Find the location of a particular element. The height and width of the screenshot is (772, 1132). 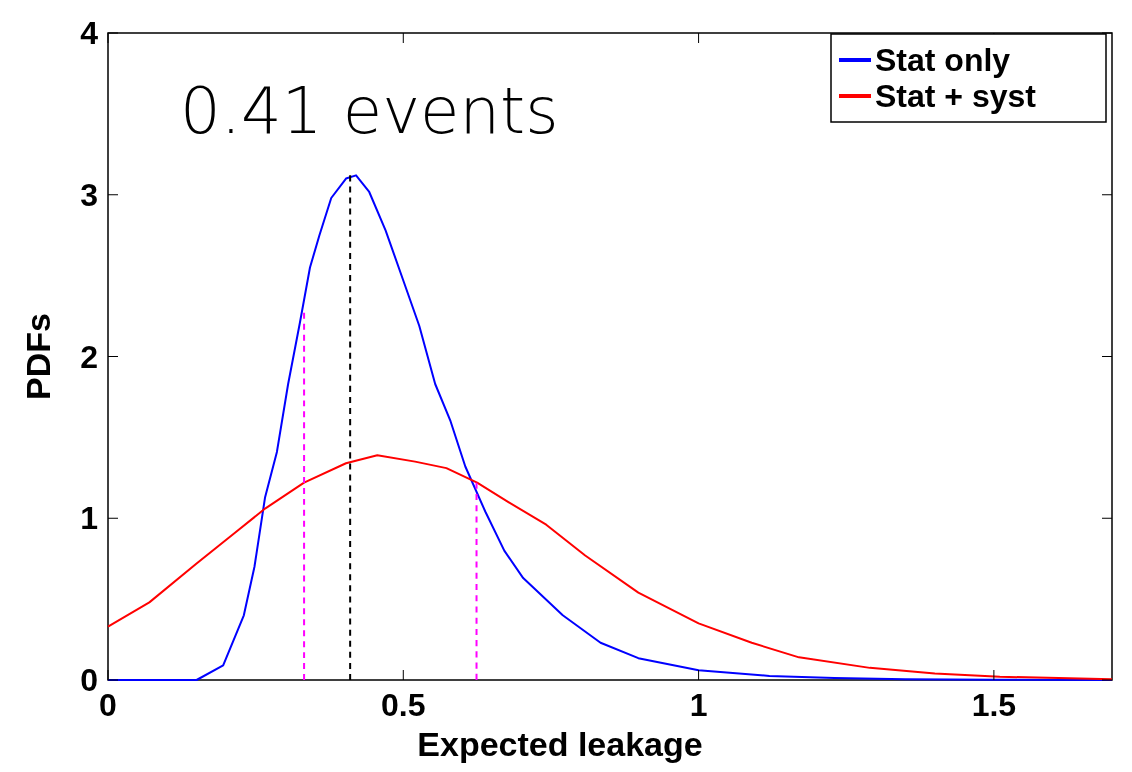

annotation: 0.41 events is located at coordinates (369, 111).